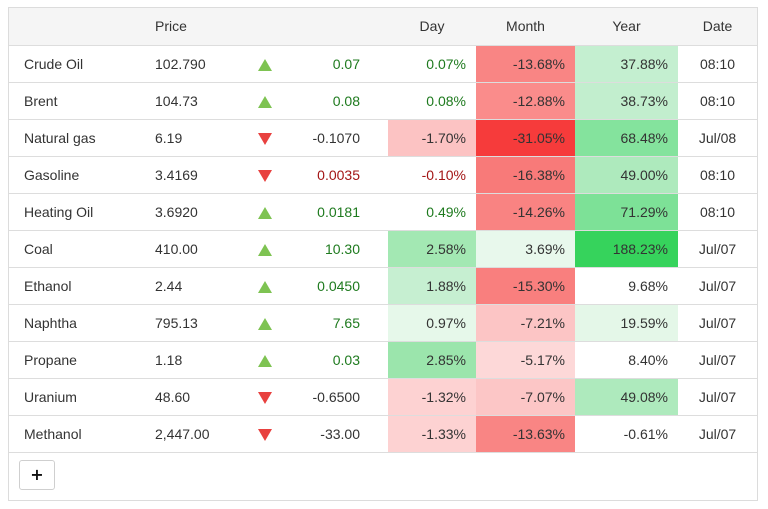  Describe the element at coordinates (626, 175) in the screenshot. I see `year-change-cell: 49.00%` at that location.